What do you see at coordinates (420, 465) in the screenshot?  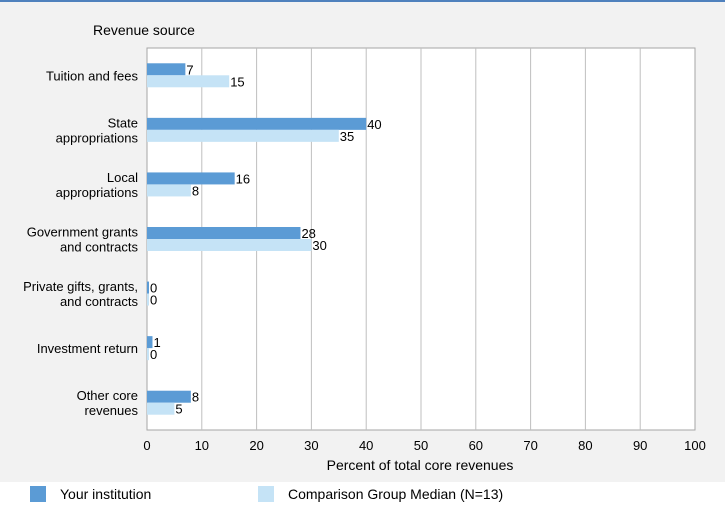 I see `x-axis-label: Percent of total core revenues` at bounding box center [420, 465].